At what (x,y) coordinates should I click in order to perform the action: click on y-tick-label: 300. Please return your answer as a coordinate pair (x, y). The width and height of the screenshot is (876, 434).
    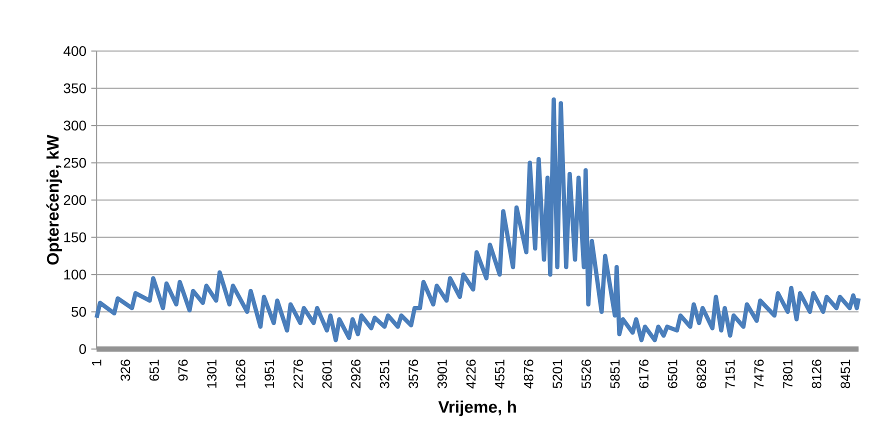
    Looking at the image, I should click on (75, 125).